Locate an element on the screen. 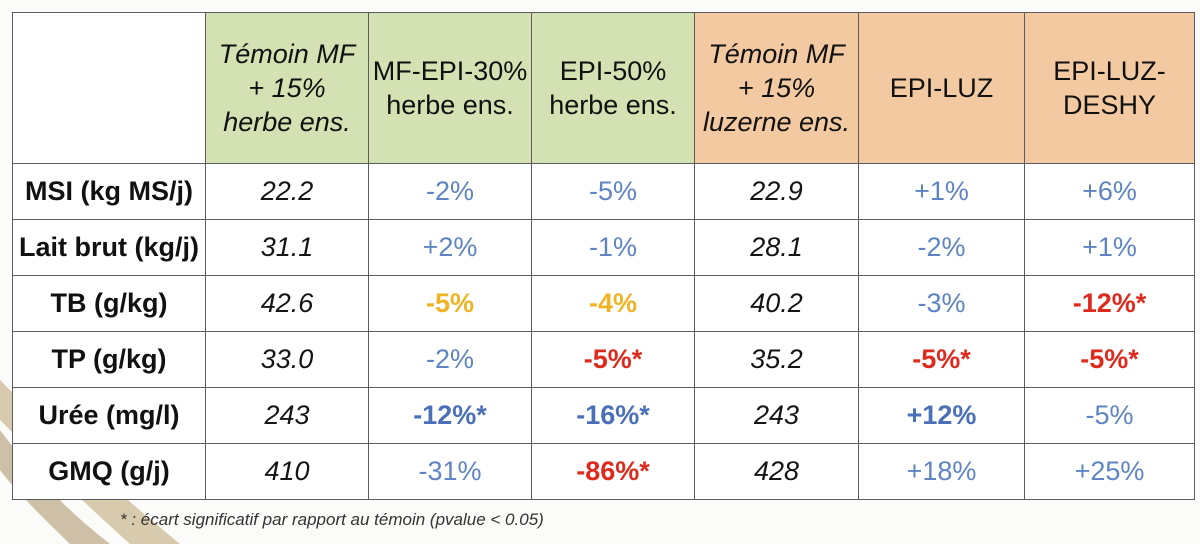  header-line: EPI-LUZ- is located at coordinates (1109, 71).